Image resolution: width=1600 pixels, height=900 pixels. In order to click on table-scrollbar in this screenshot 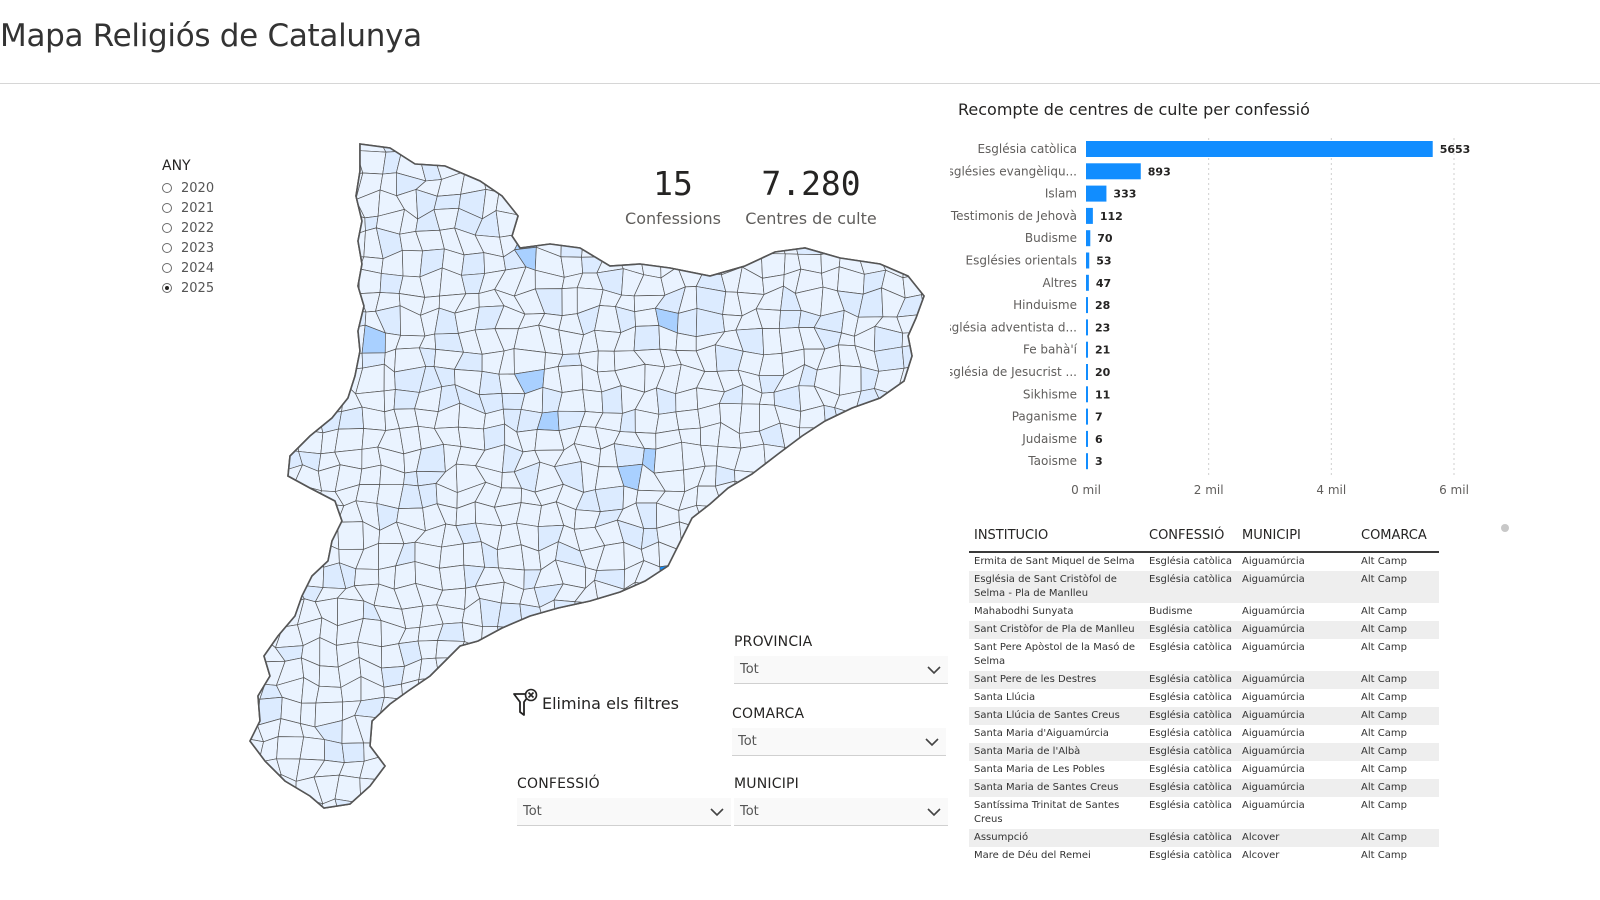, I will do `click(1505, 528)`.